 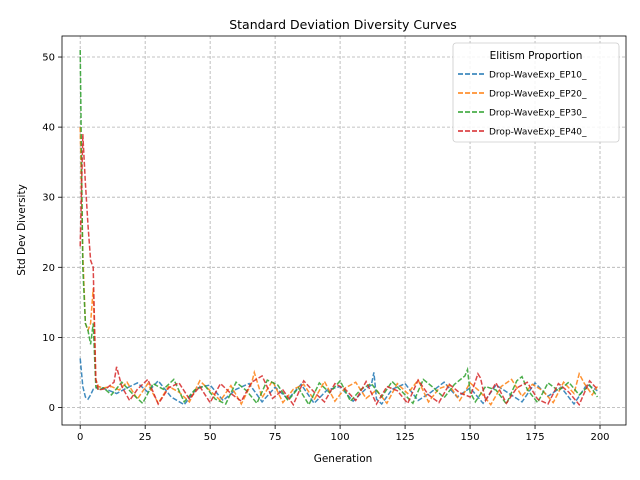 What do you see at coordinates (470, 437) in the screenshot?
I see `x-tick-label: 150` at bounding box center [470, 437].